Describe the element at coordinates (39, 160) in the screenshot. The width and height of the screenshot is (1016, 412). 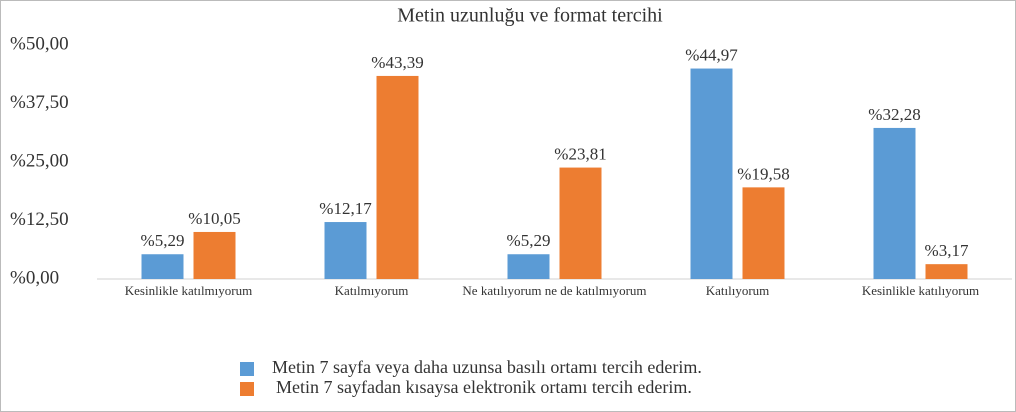
I see `y-tick-label: %25,00` at that location.